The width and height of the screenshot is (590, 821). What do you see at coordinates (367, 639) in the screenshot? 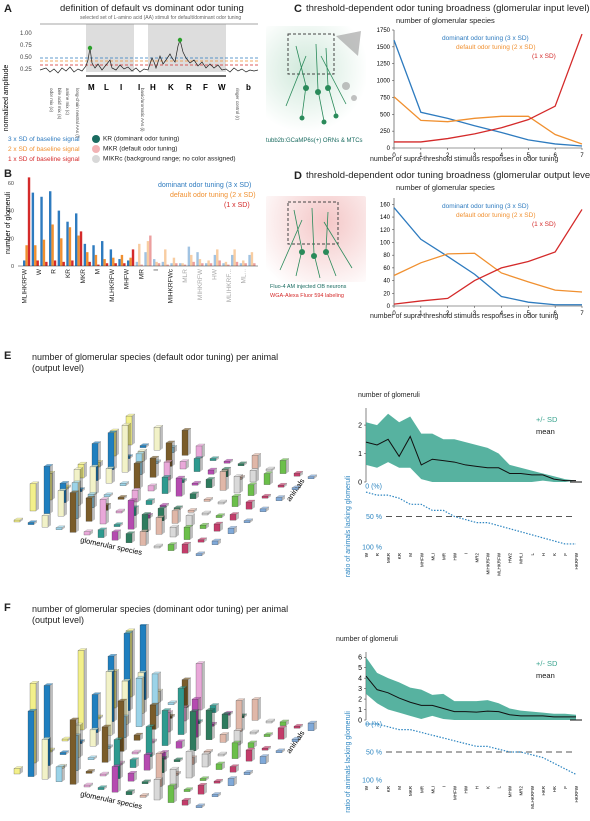
I see `F-right-ylabel: number of glomeruli` at bounding box center [367, 639].